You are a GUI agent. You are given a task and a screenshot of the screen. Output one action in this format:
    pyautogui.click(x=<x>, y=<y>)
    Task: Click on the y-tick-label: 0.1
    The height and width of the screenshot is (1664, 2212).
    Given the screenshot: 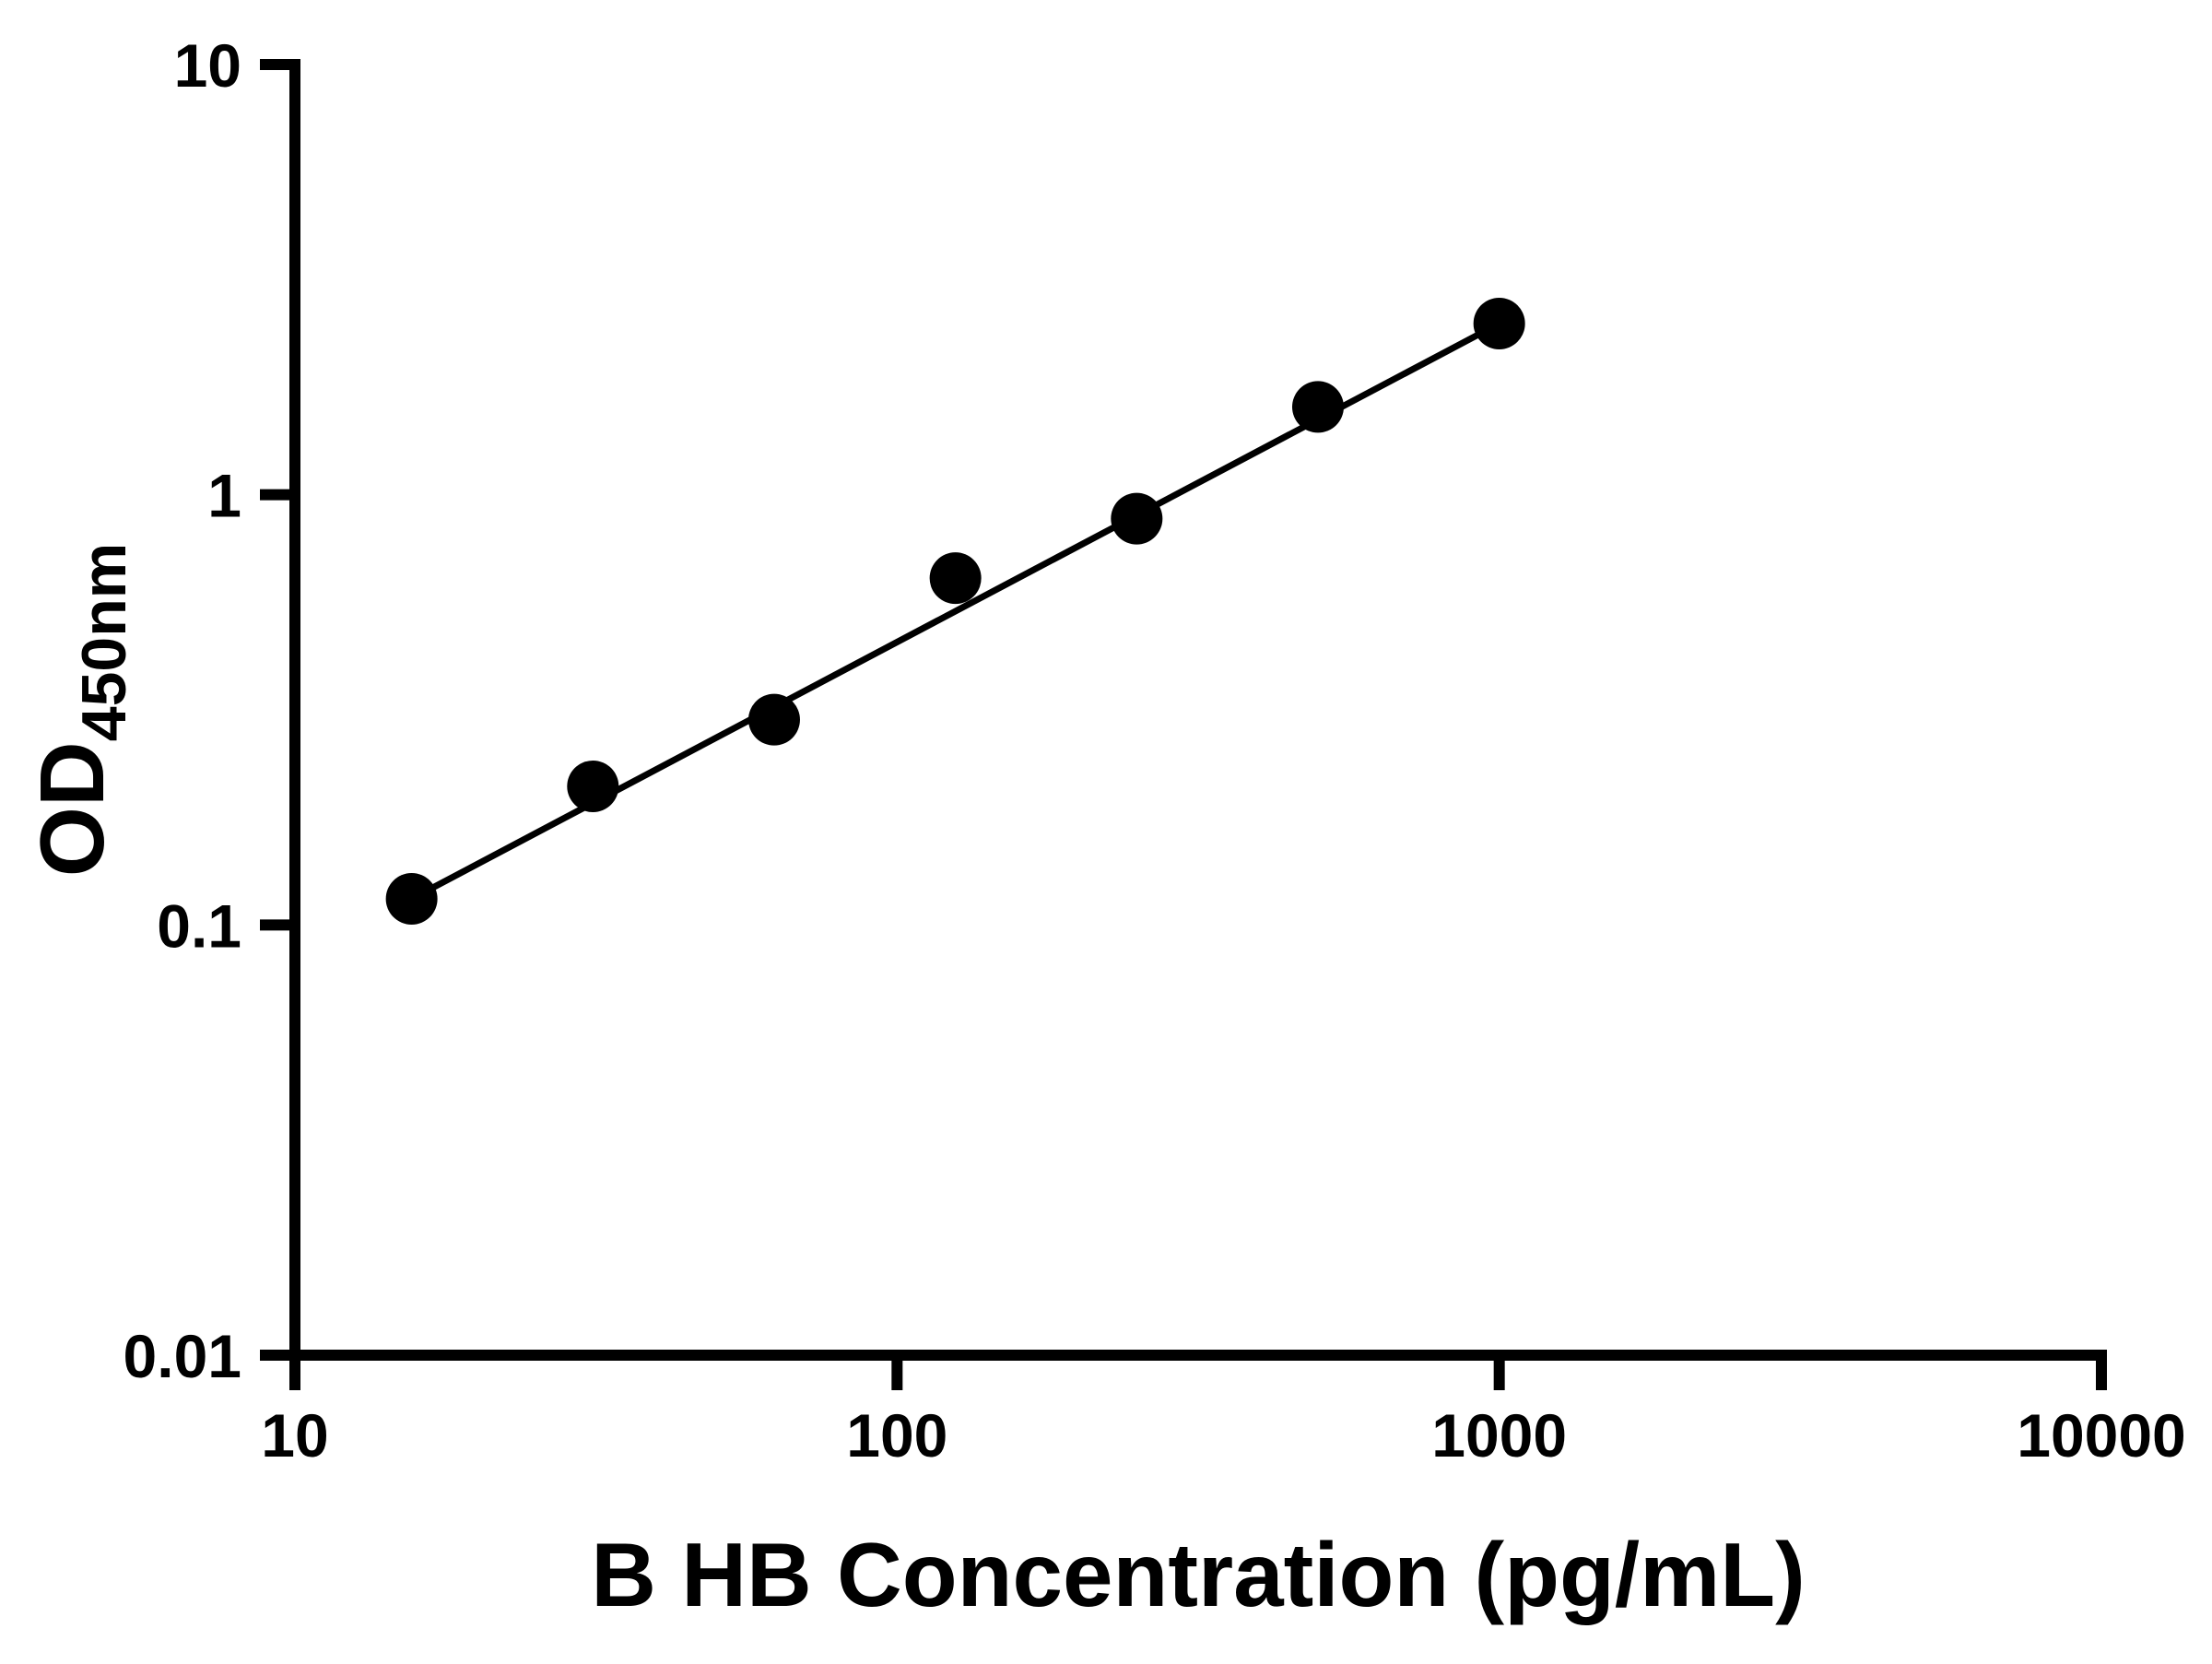 What is the action you would take?
    pyautogui.click(x=199, y=925)
    